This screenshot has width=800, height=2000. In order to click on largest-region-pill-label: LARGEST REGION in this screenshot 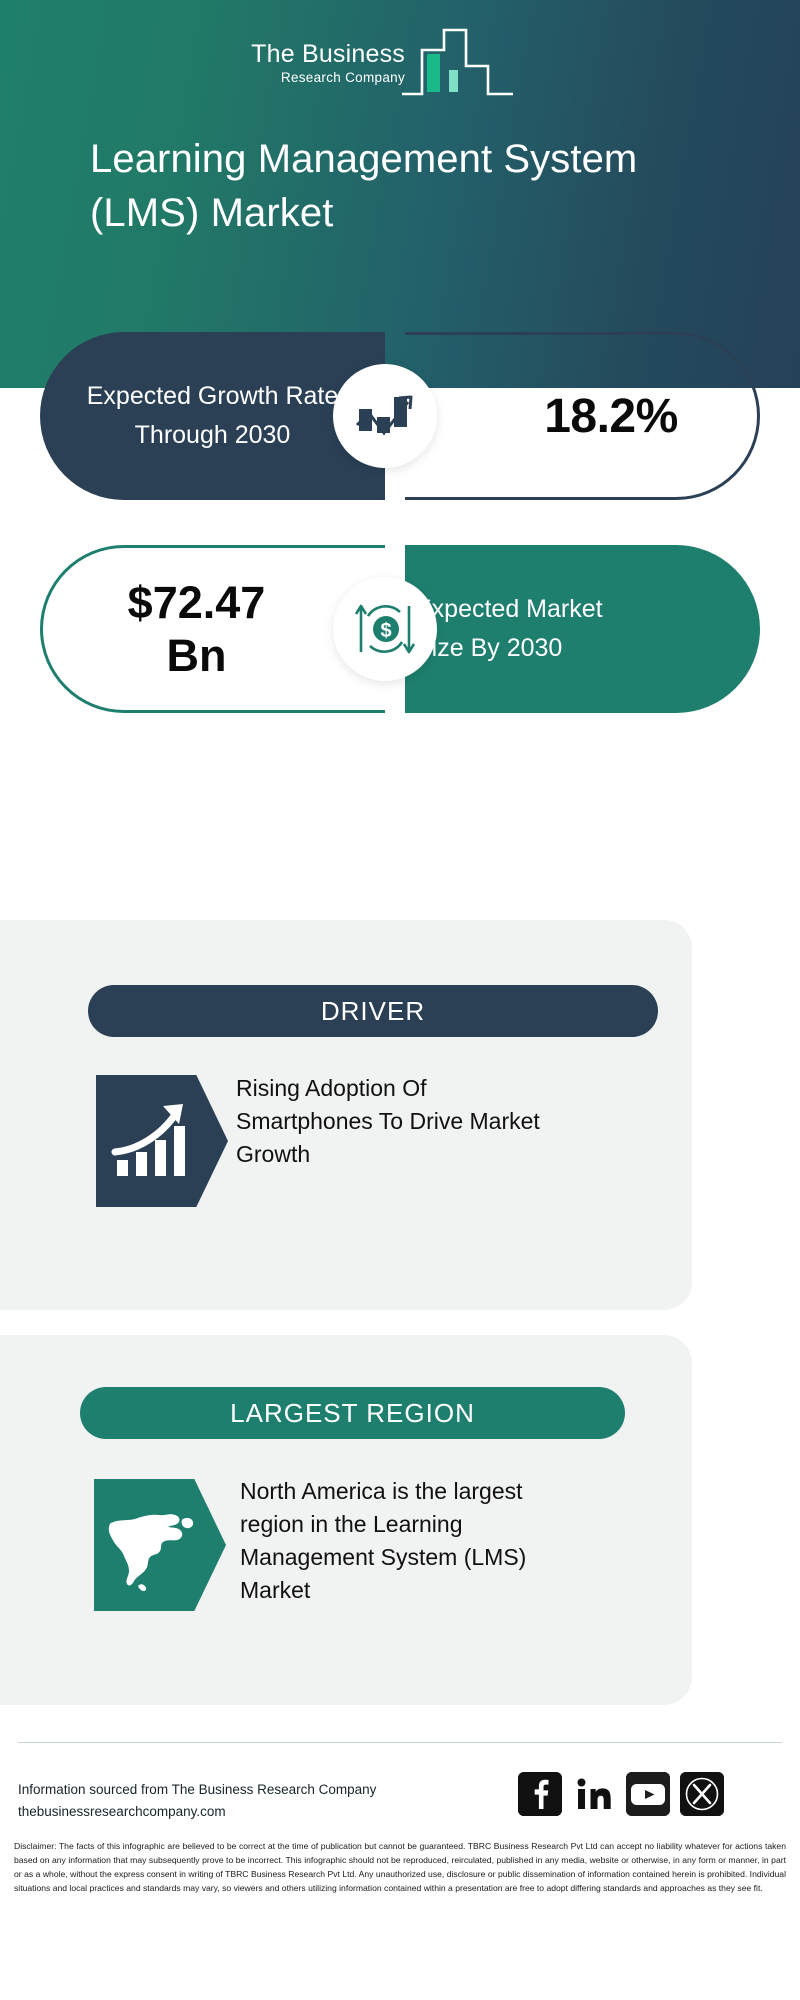, I will do `click(352, 1412)`.